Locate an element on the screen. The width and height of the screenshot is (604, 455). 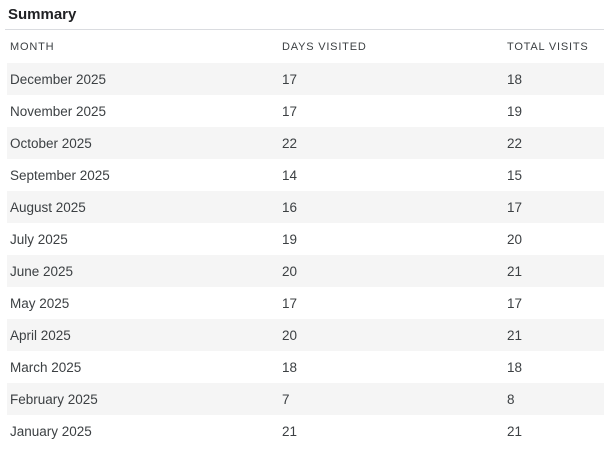
cell-month: December 2025 is located at coordinates (58, 79).